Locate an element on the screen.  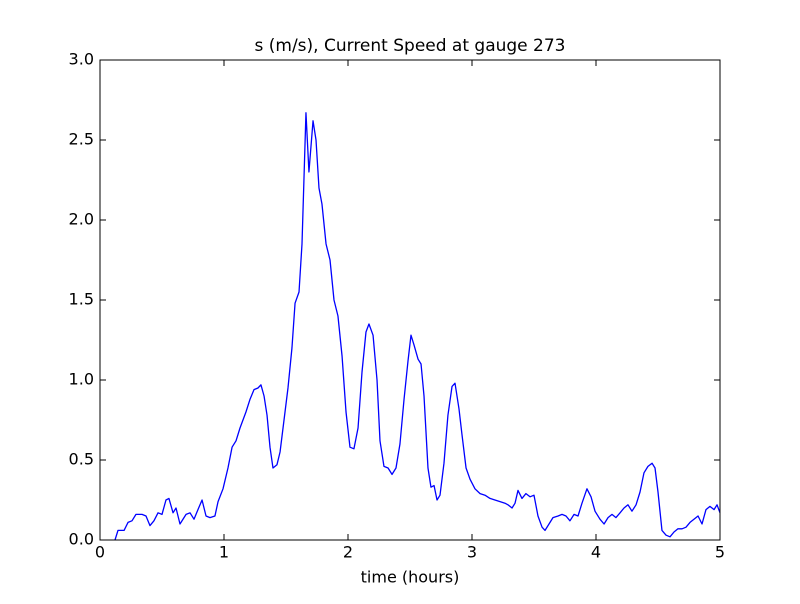
y-tick-label: 0.5 is located at coordinates (81, 459).